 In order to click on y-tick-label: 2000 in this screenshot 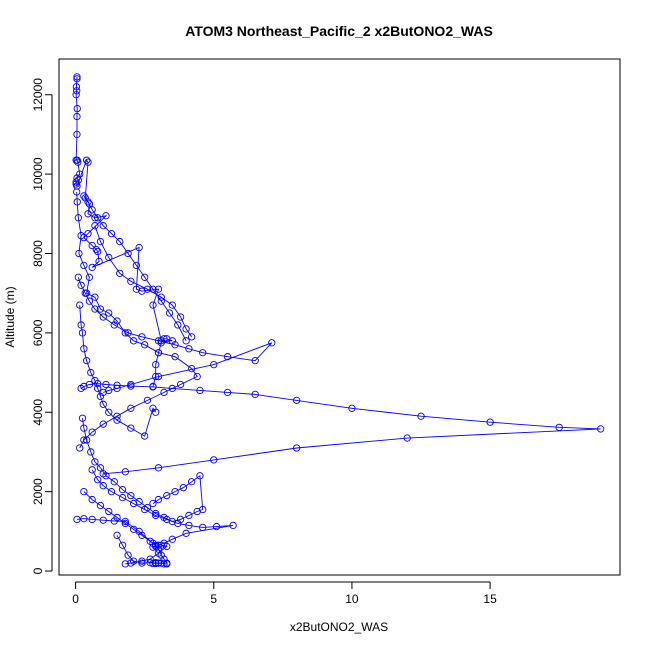, I will do `click(38, 491)`.